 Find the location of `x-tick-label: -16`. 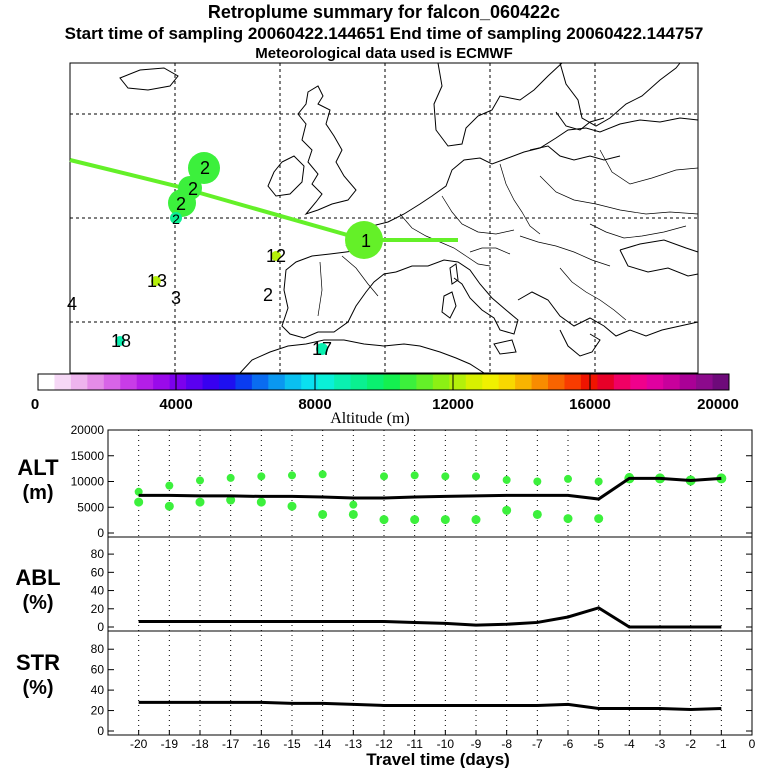

x-tick-label: -16 is located at coordinates (262, 744).